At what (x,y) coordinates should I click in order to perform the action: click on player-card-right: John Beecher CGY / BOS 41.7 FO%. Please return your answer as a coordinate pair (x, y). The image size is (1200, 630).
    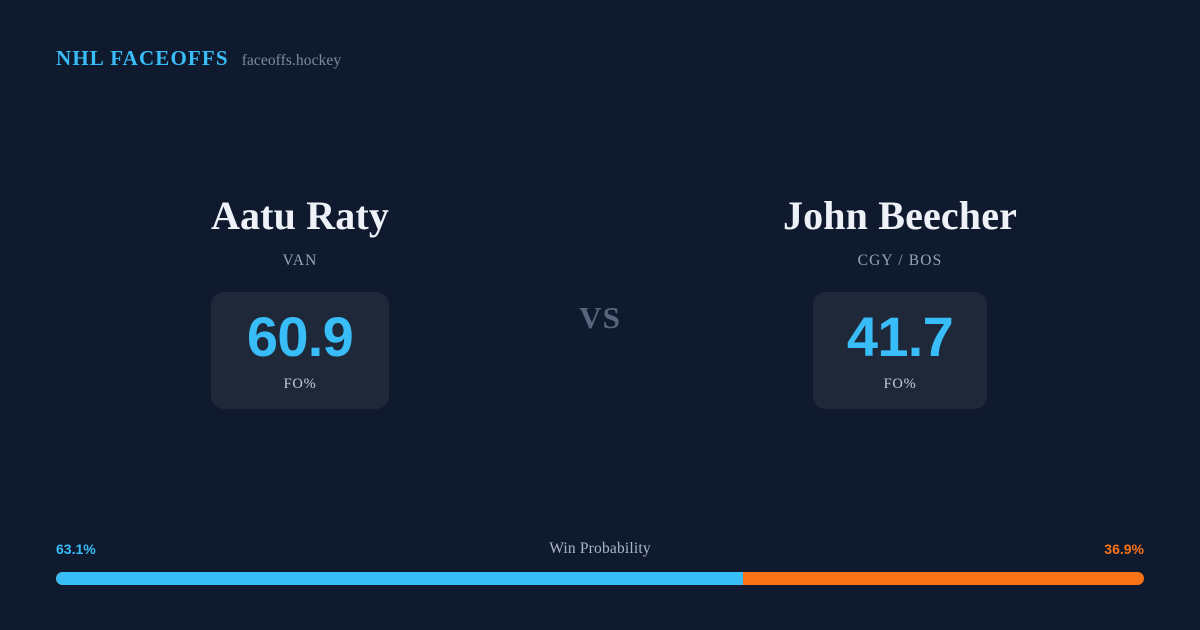
    Looking at the image, I should click on (900, 302).